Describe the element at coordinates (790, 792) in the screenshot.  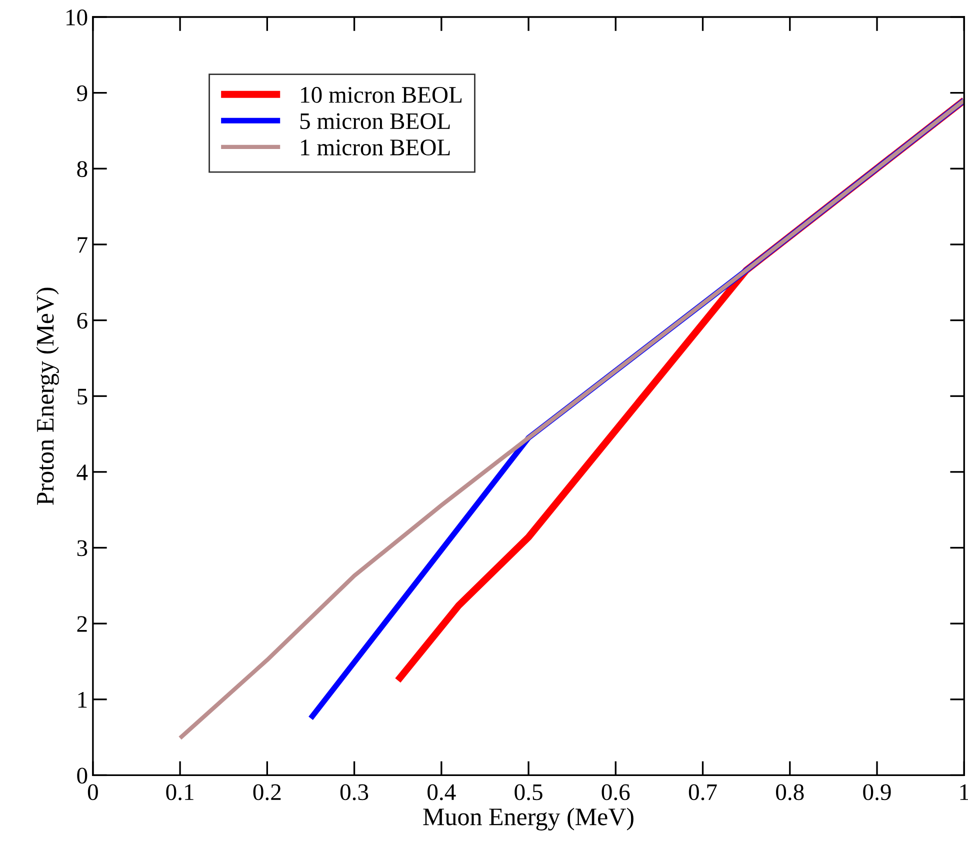
I see `x-tick-label: 0.8` at that location.